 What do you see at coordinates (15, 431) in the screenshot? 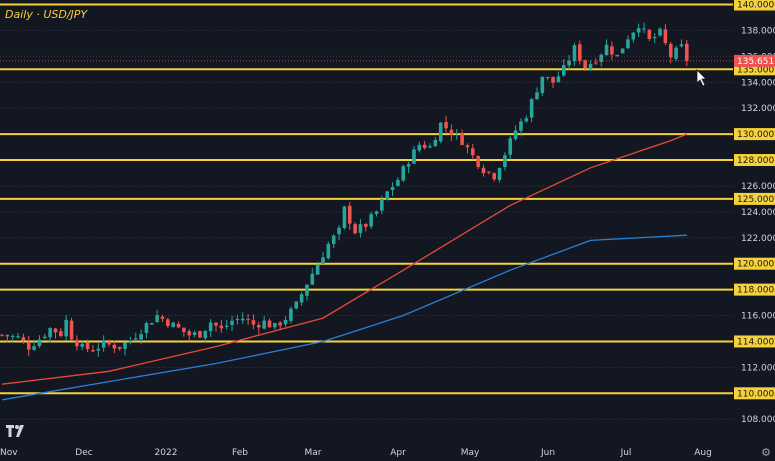
I see `tradingview-logo-icon` at bounding box center [15, 431].